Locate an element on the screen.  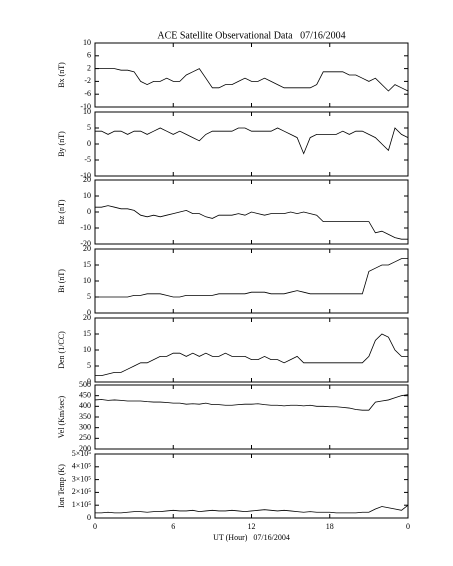
x-axis-label: UT (Hour) 07/16/2004 is located at coordinates (251, 537).